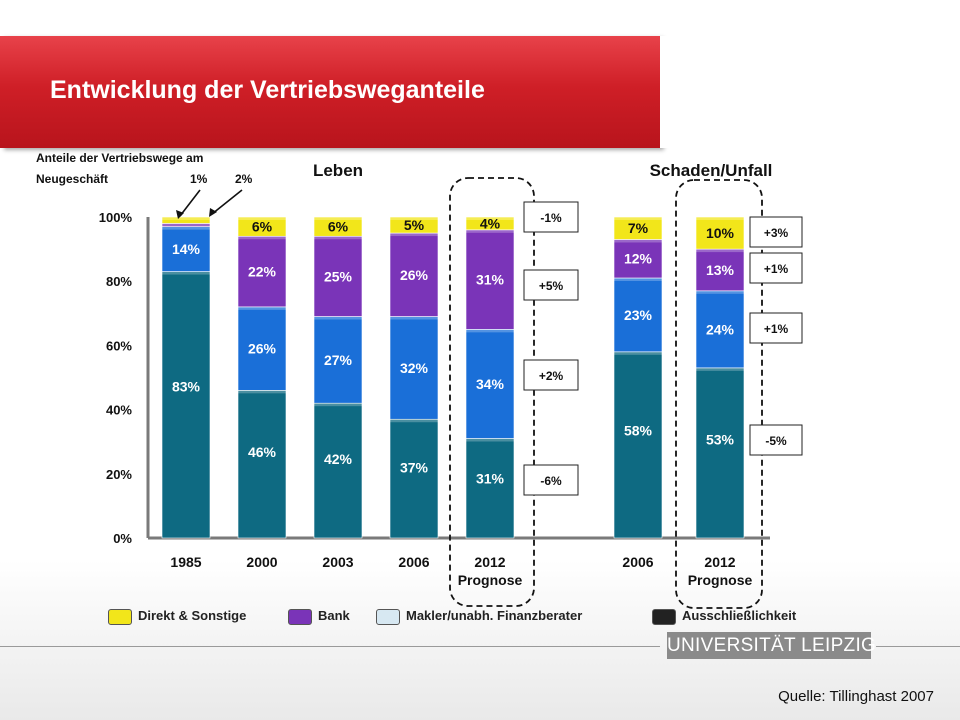  What do you see at coordinates (338, 360) in the screenshot?
I see `data-label: 27%` at bounding box center [338, 360].